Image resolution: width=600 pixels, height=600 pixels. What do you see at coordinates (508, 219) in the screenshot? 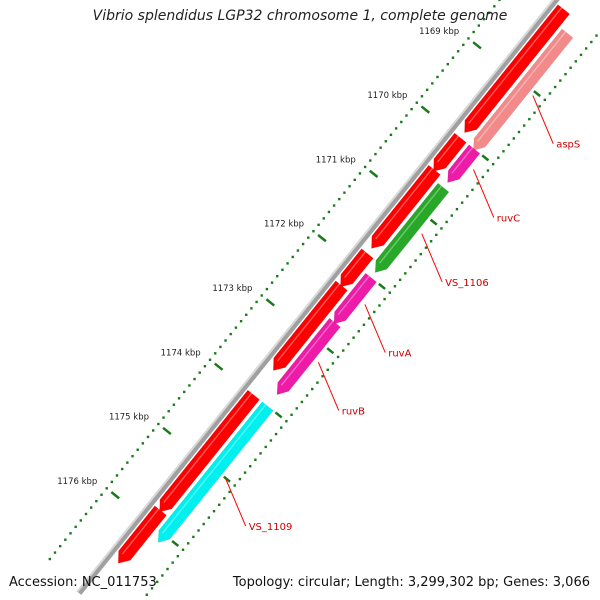
I see `gene-label-ruvC: ruvC` at bounding box center [508, 219].